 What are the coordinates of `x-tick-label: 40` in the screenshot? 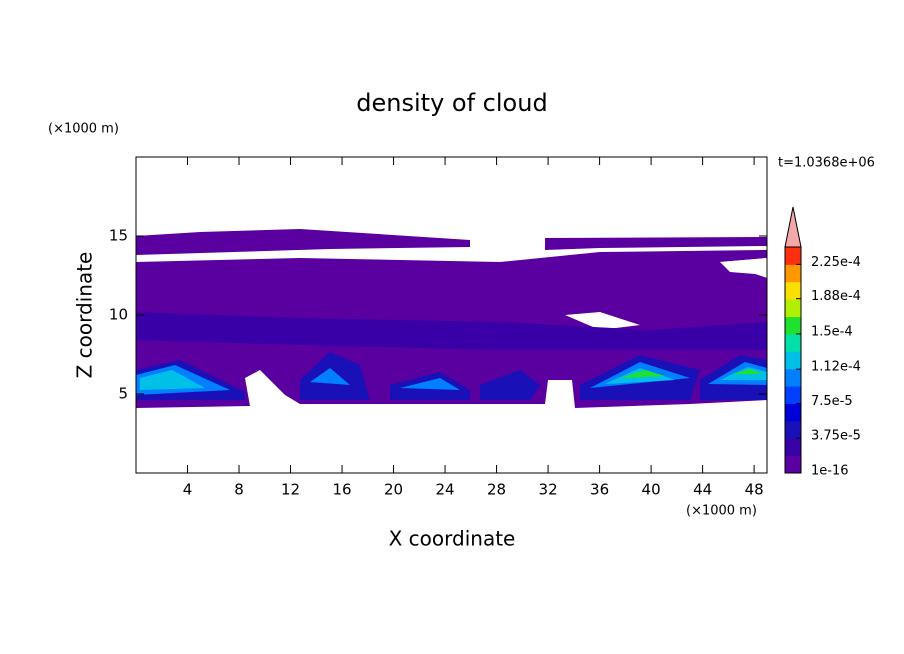 It's located at (651, 490).